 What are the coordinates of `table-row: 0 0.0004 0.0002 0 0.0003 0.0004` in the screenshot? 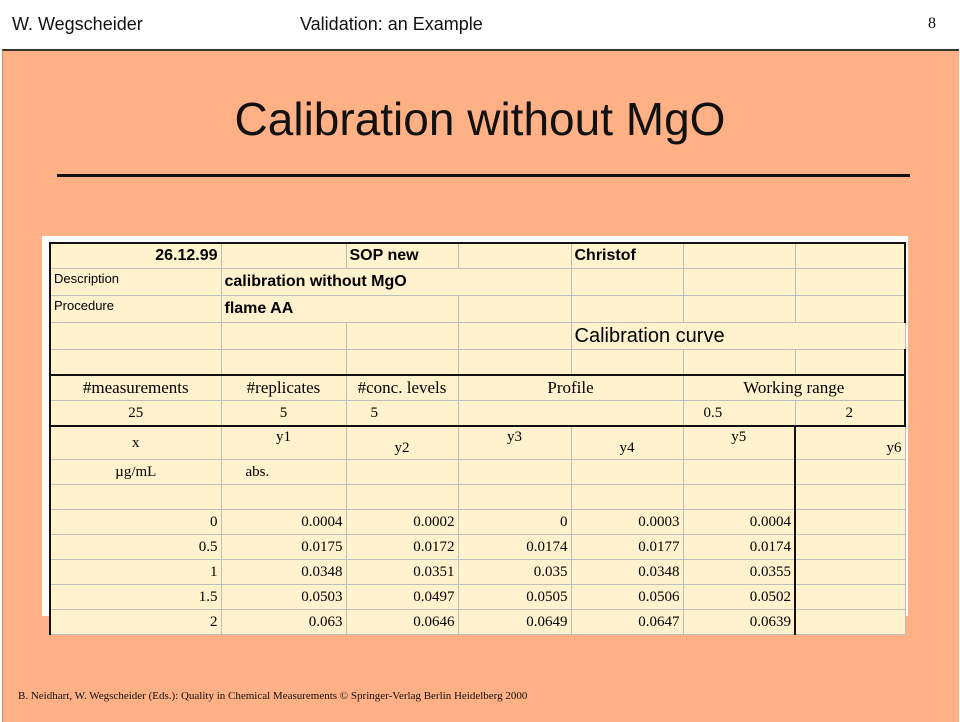 It's located at (477, 522).